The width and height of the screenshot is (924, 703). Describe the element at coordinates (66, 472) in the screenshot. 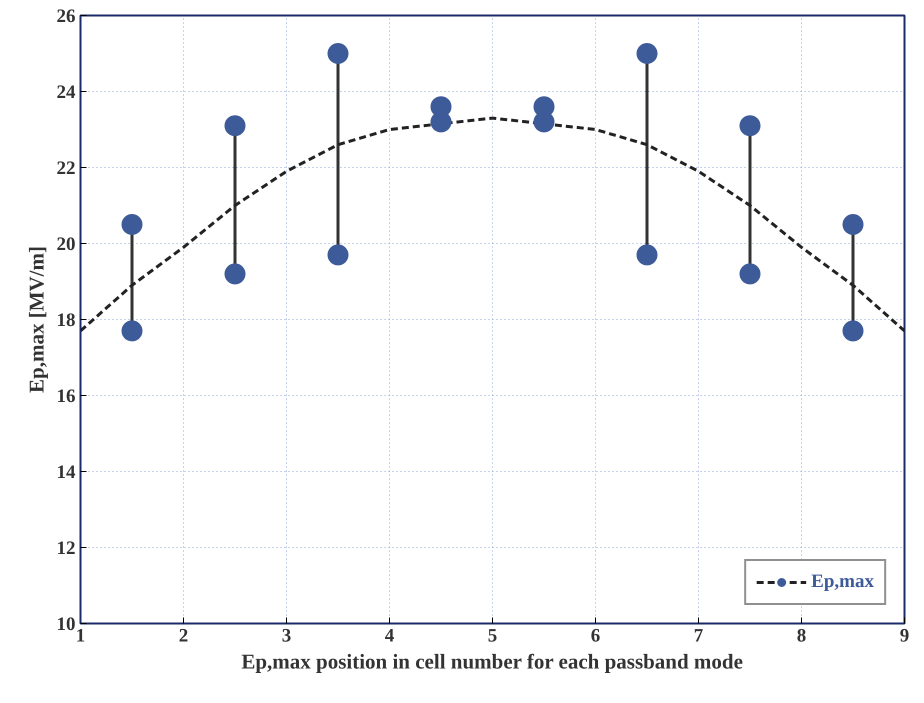

I see `y-tick-label: 14` at that location.